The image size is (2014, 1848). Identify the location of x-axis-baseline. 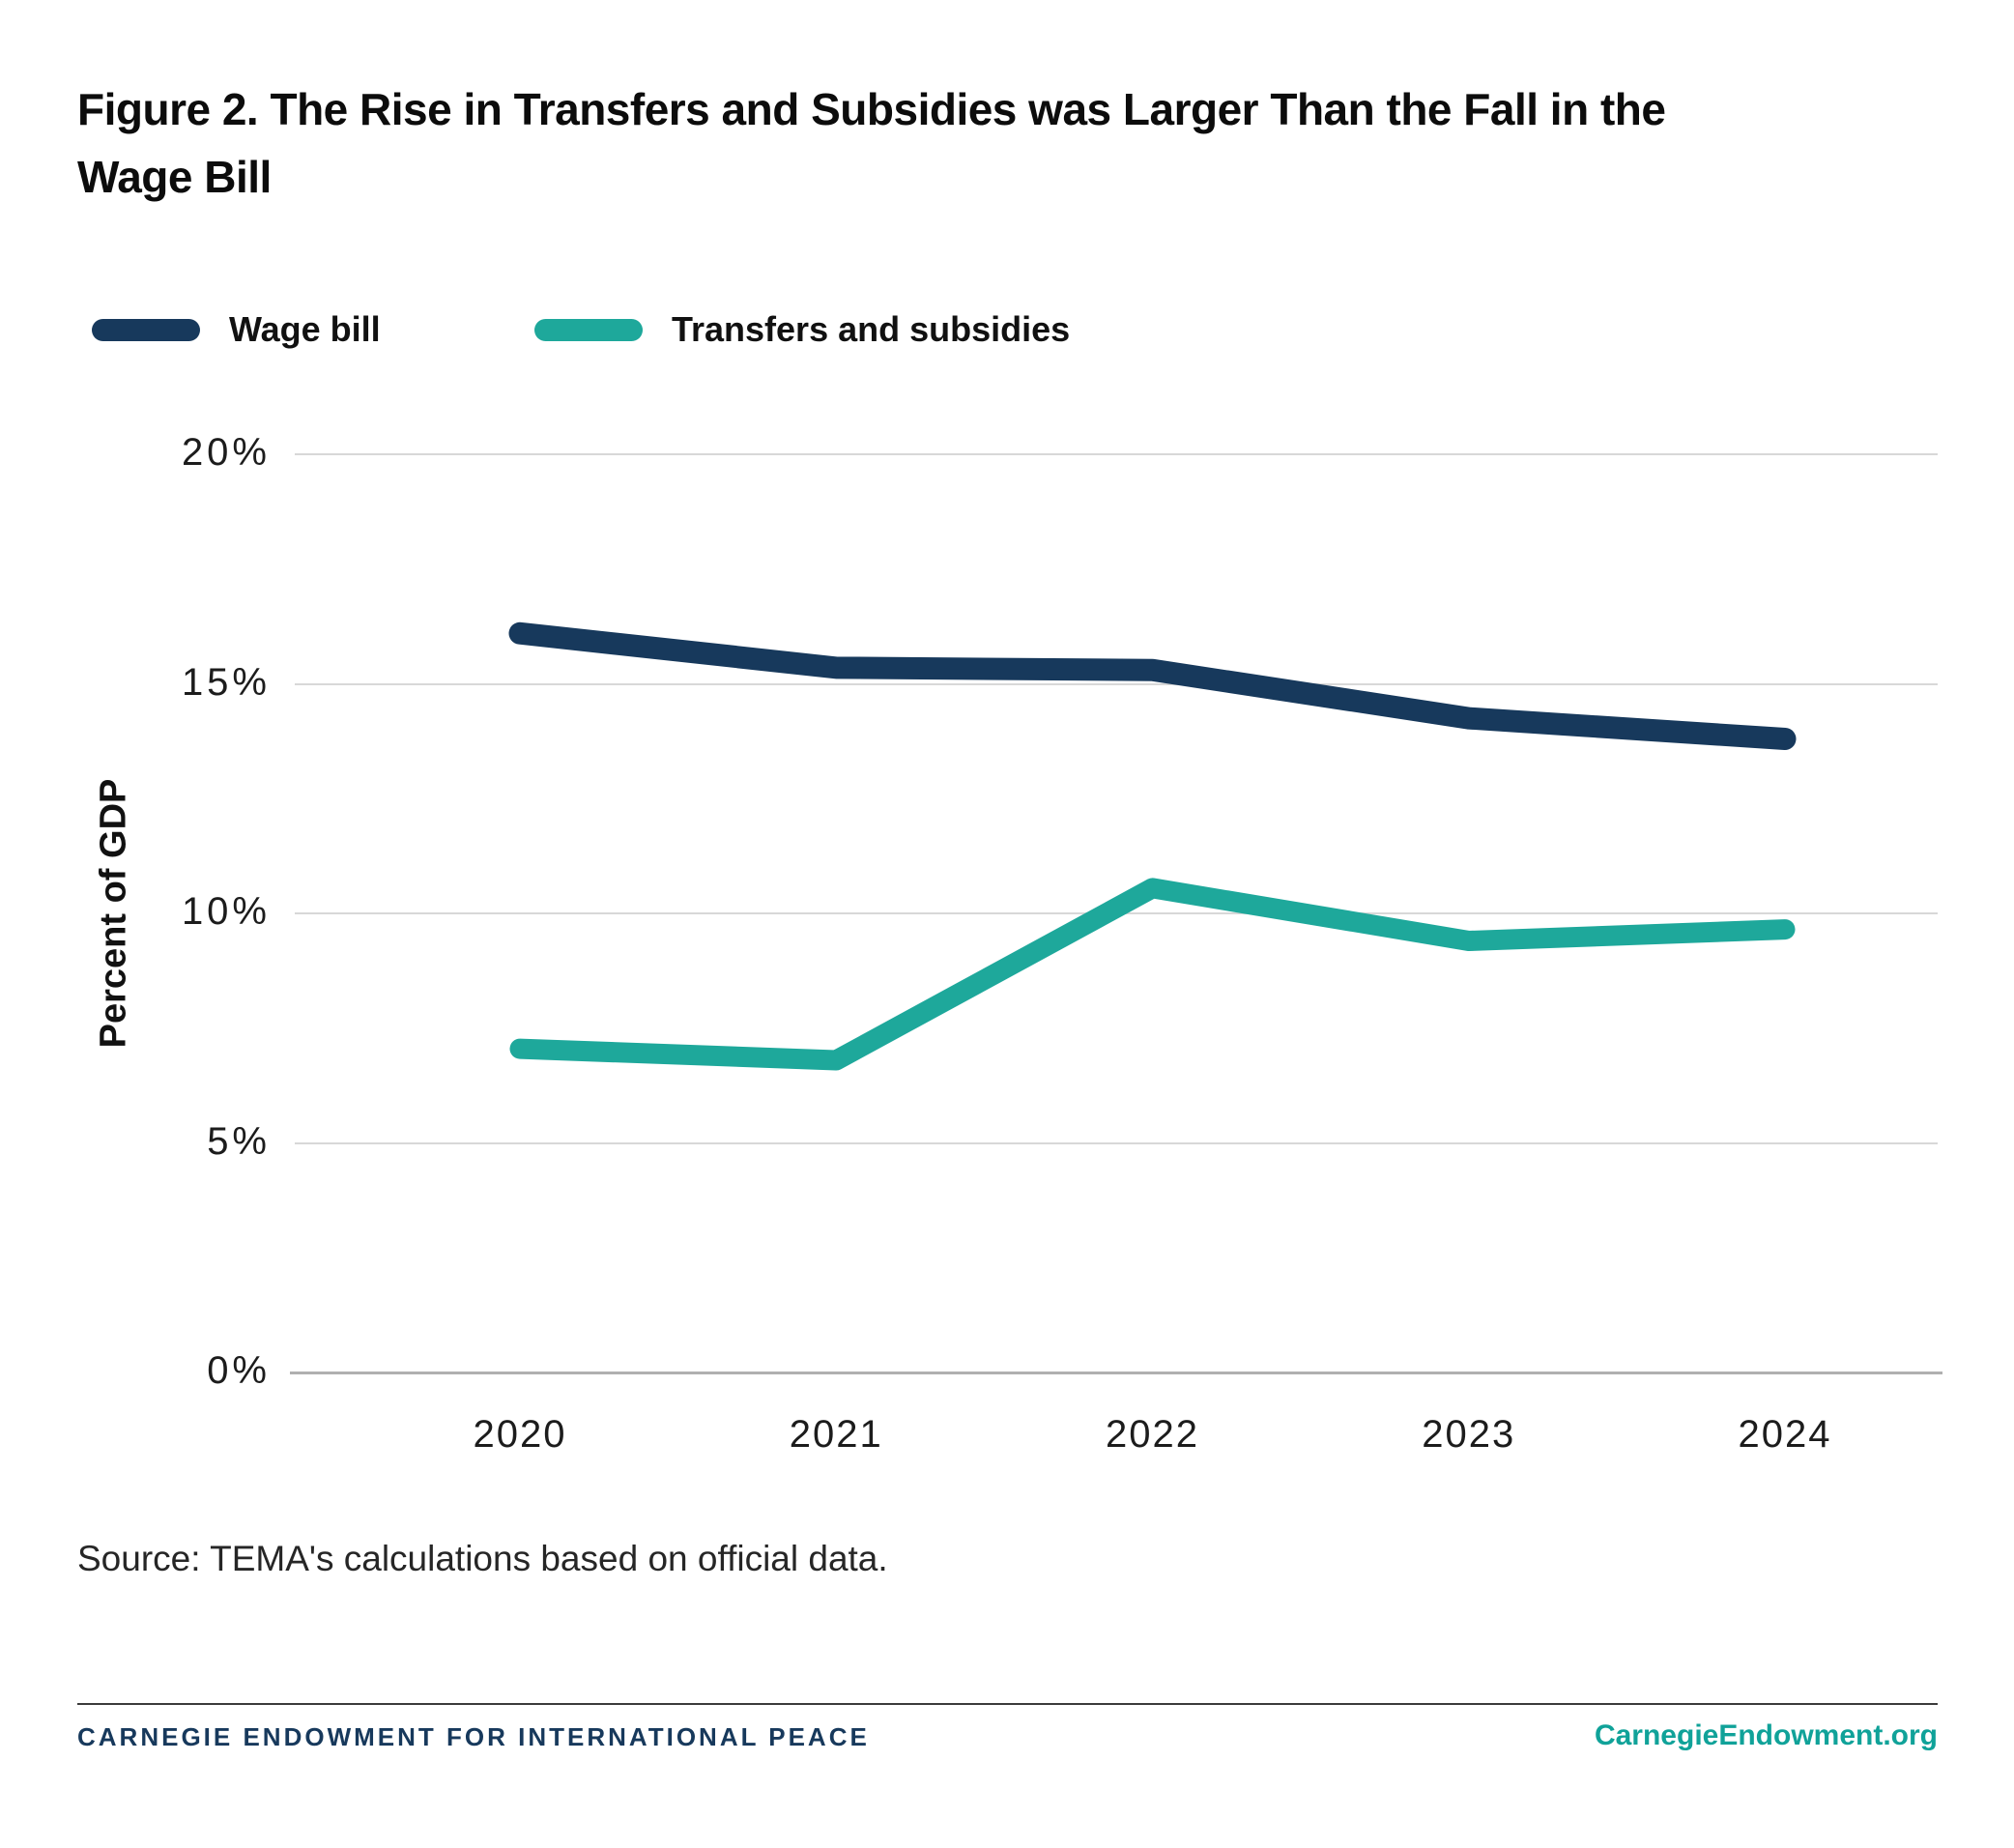
(1116, 1373).